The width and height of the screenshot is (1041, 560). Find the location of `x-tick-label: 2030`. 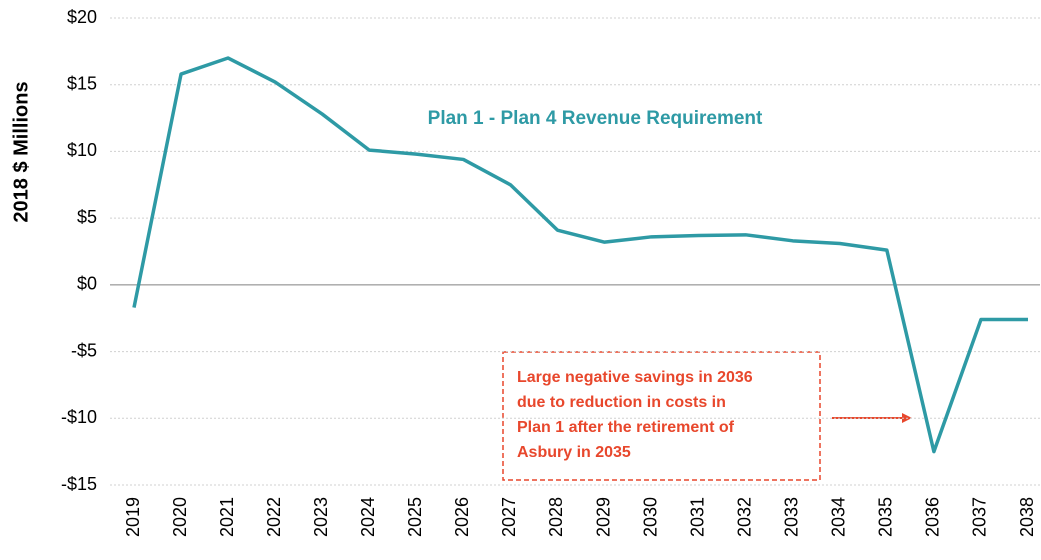

x-tick-label: 2030 is located at coordinates (650, 517).